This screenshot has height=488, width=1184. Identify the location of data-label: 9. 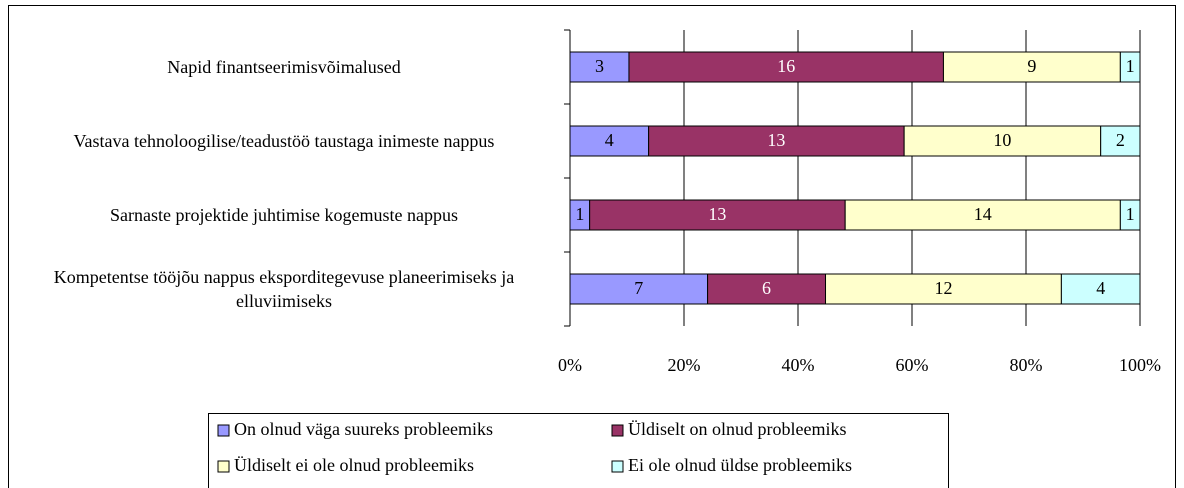
(1031, 66).